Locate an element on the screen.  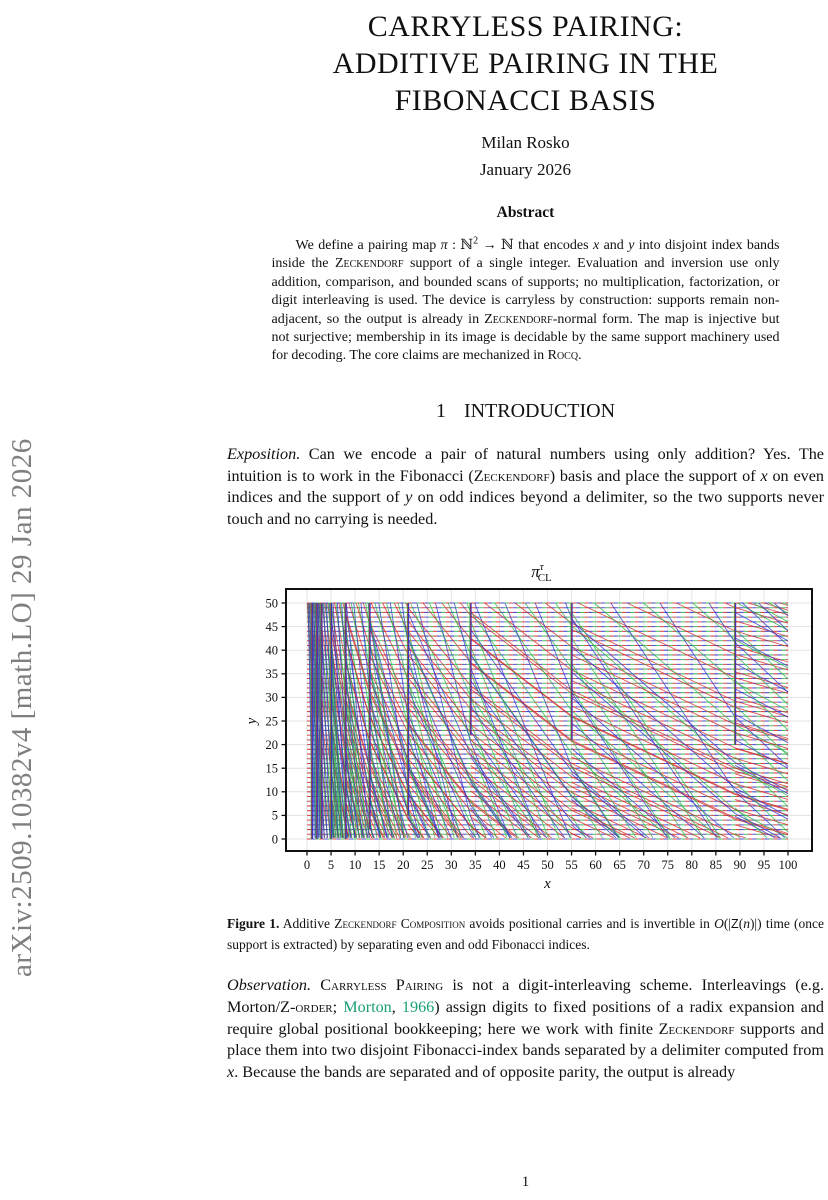
svg-text: y is located at coordinates (252, 721).